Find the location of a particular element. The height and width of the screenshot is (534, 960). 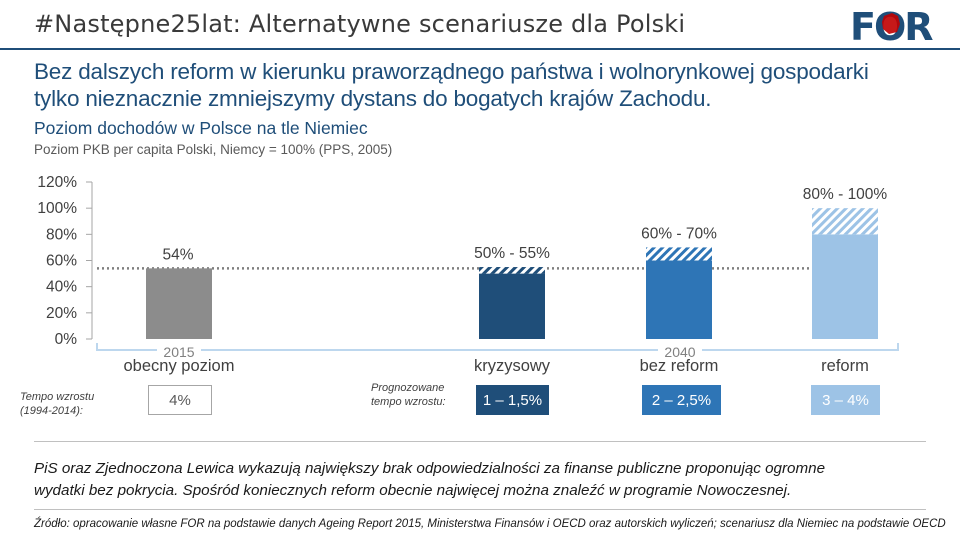

historical-growth-label-line-1: Tempo wzrostu is located at coordinates (57, 397).